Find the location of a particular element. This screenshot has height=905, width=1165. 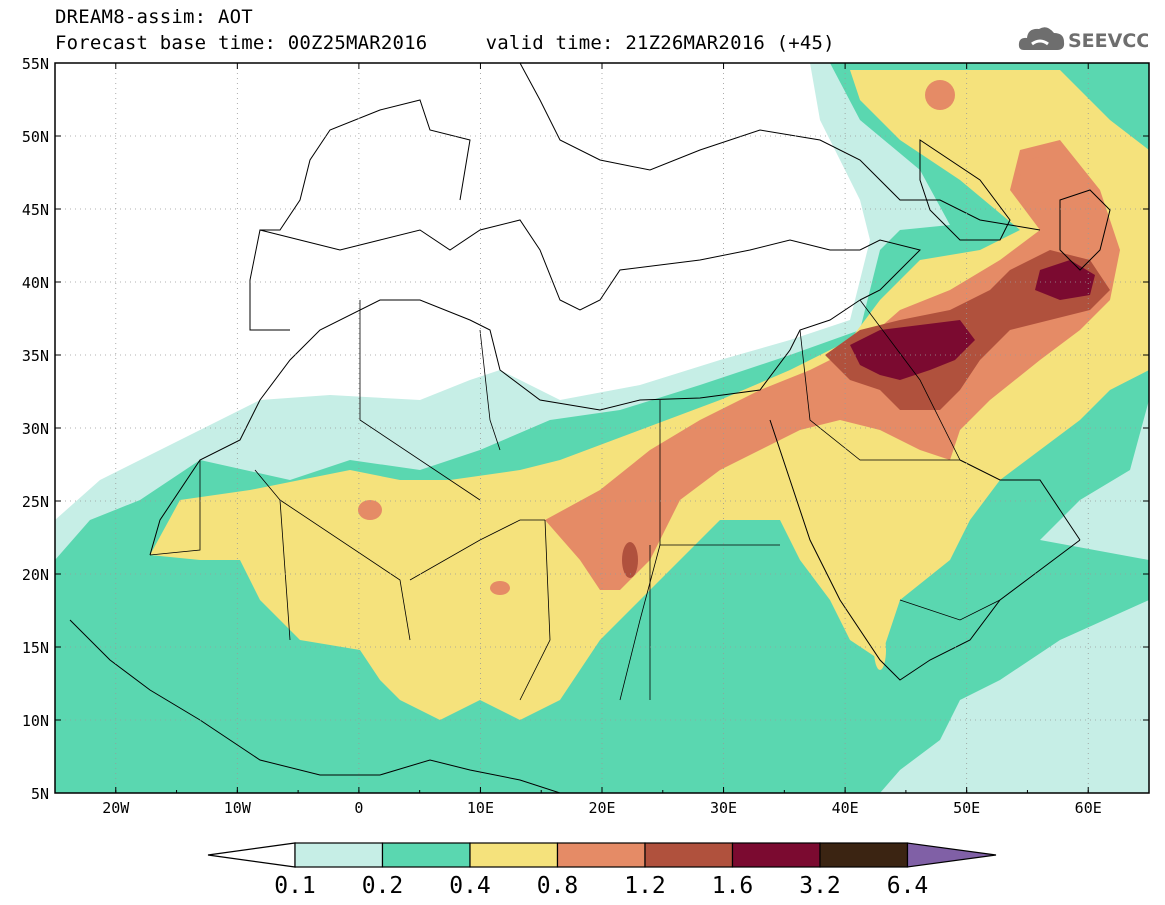

lon-label: 30E is located at coordinates (723, 808).